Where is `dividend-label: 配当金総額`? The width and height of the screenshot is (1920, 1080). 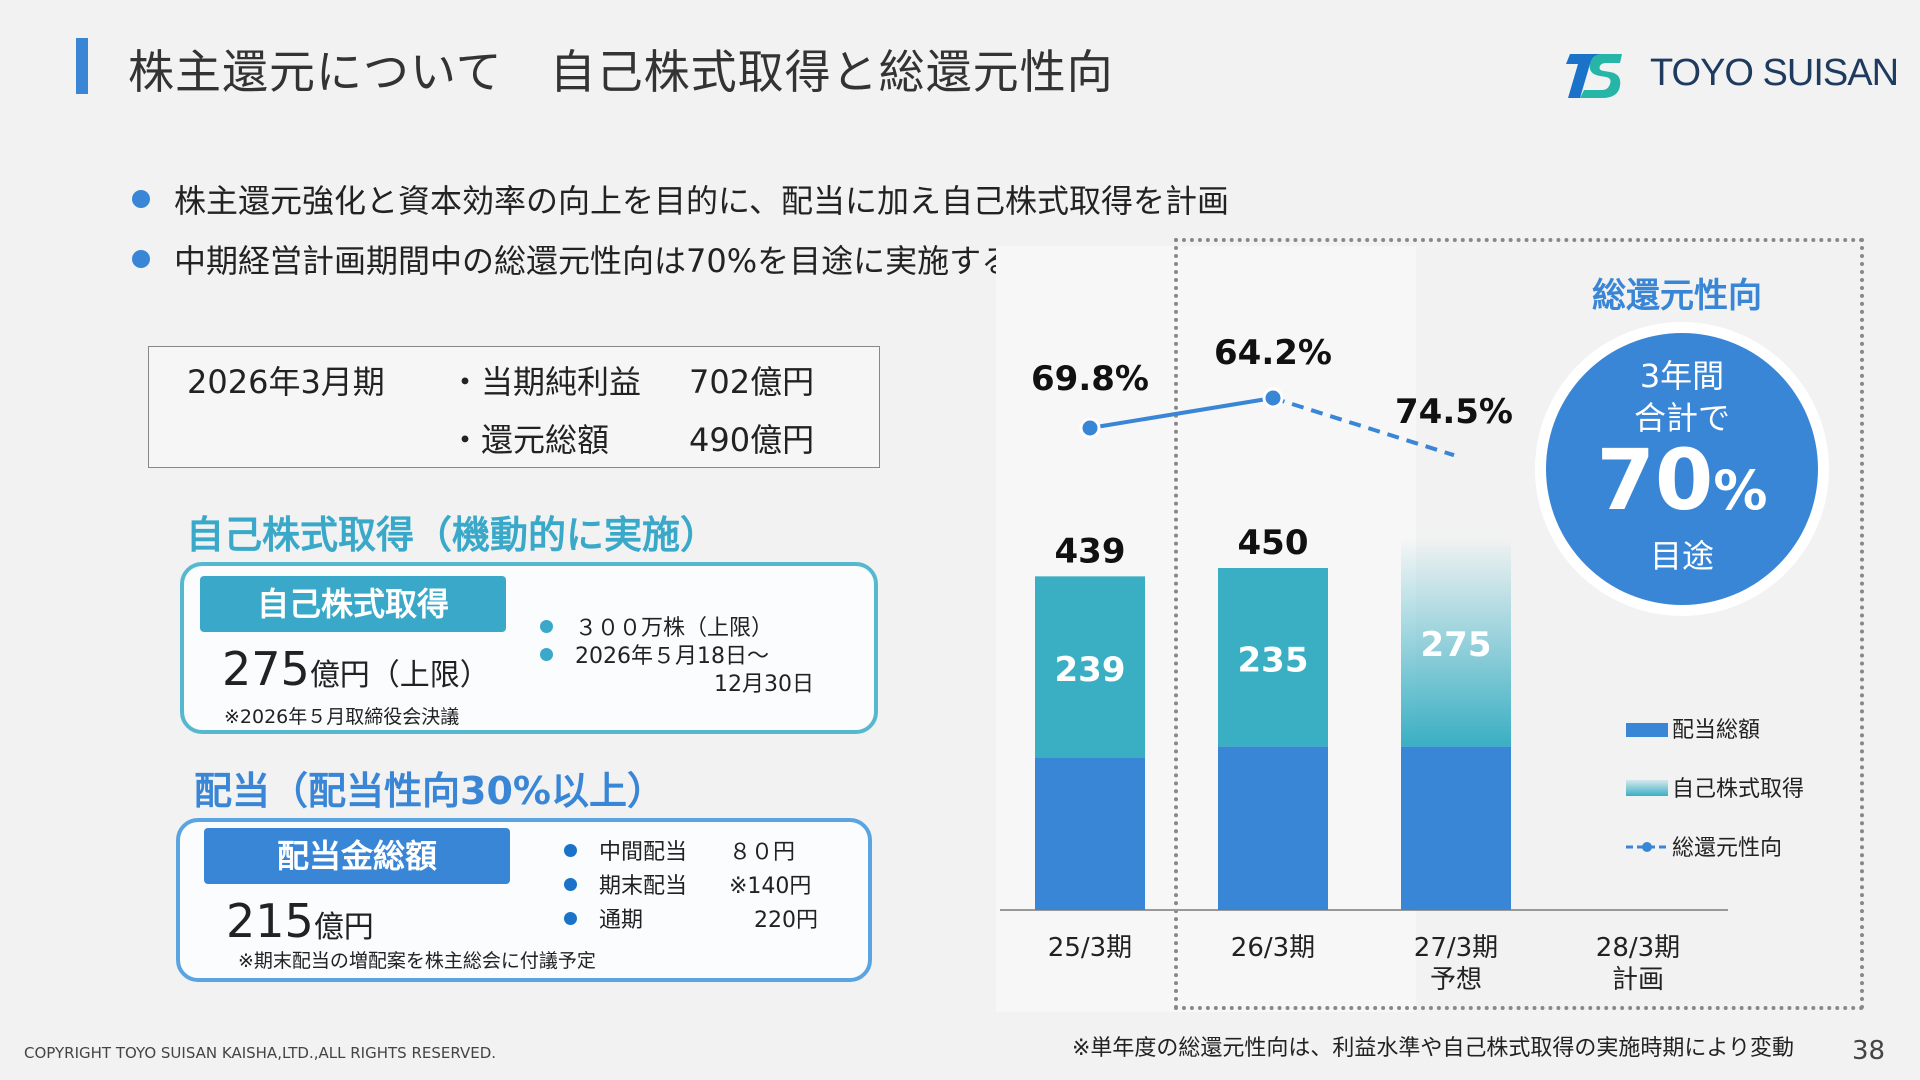 dividend-label: 配当金総額 is located at coordinates (357, 856).